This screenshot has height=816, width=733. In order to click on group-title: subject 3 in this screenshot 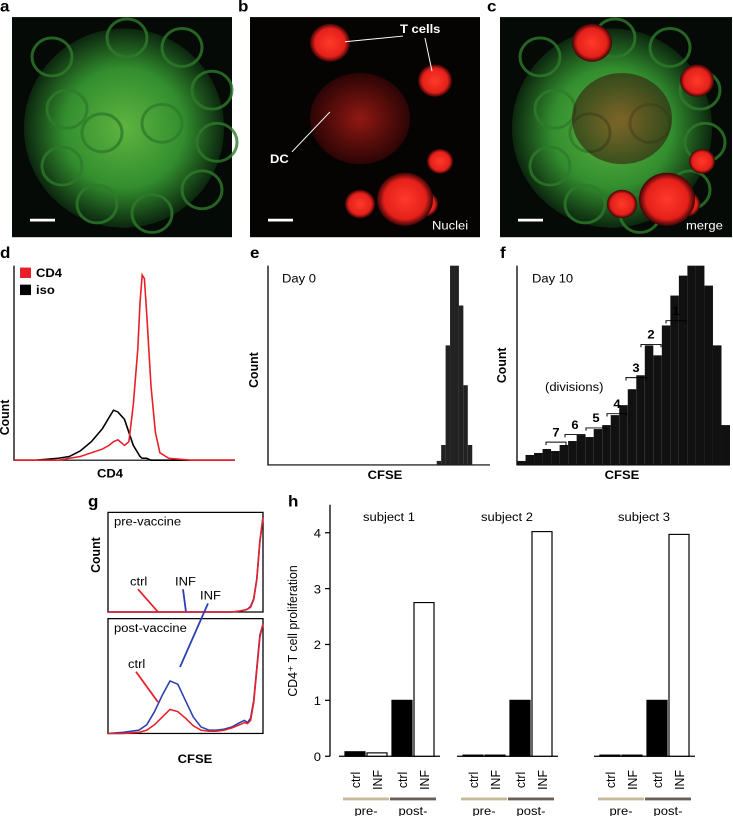, I will do `click(644, 517)`.